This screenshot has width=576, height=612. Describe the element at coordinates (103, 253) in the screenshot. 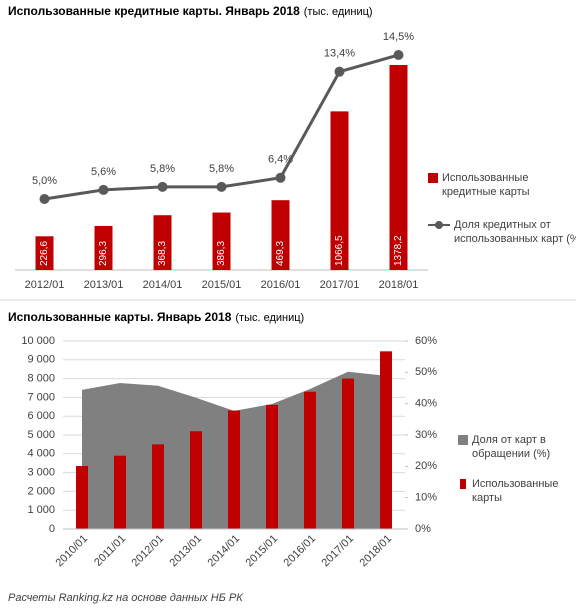

I see `bar-value-label: 296,3` at that location.